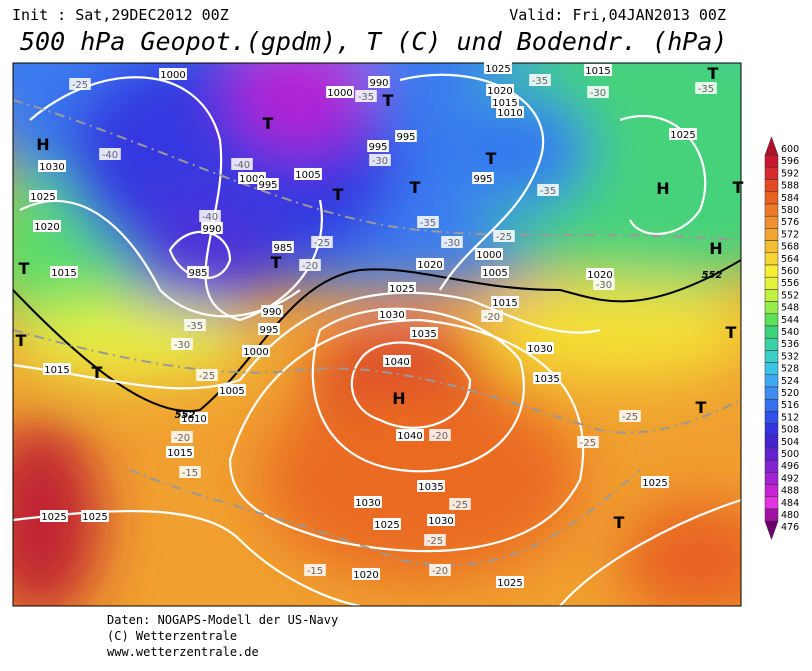  What do you see at coordinates (790, 308) in the screenshot?
I see `colorbar-label: 548` at bounding box center [790, 308].